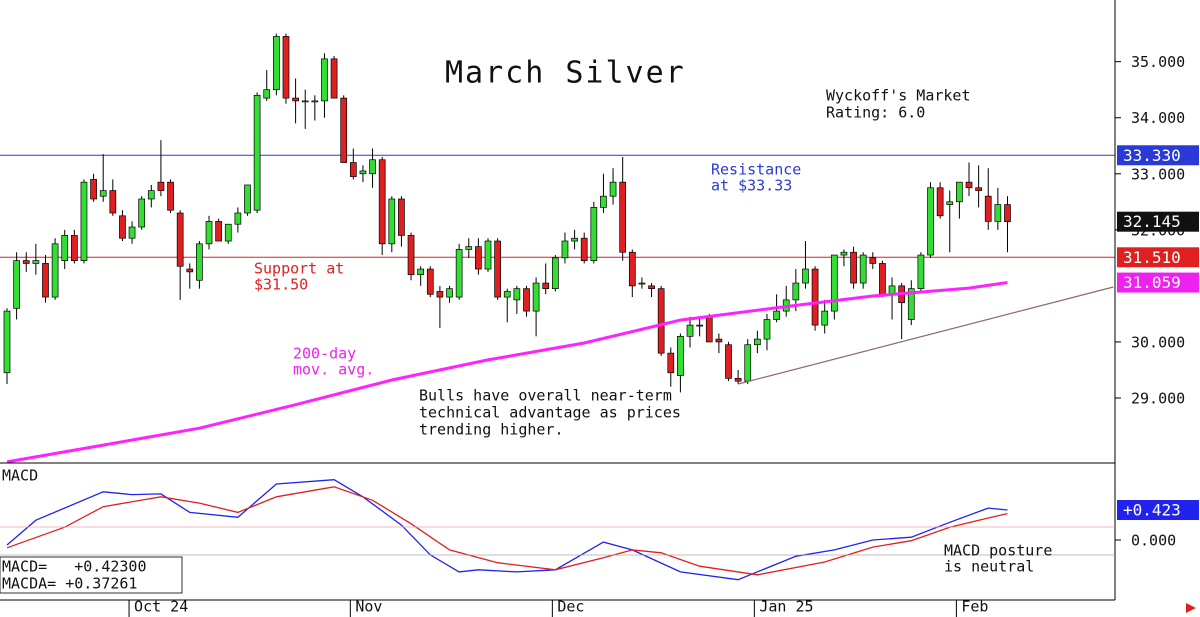 This screenshot has height=617, width=1200. Describe the element at coordinates (333, 370) in the screenshot. I see `annotation: mov. avg.` at that location.